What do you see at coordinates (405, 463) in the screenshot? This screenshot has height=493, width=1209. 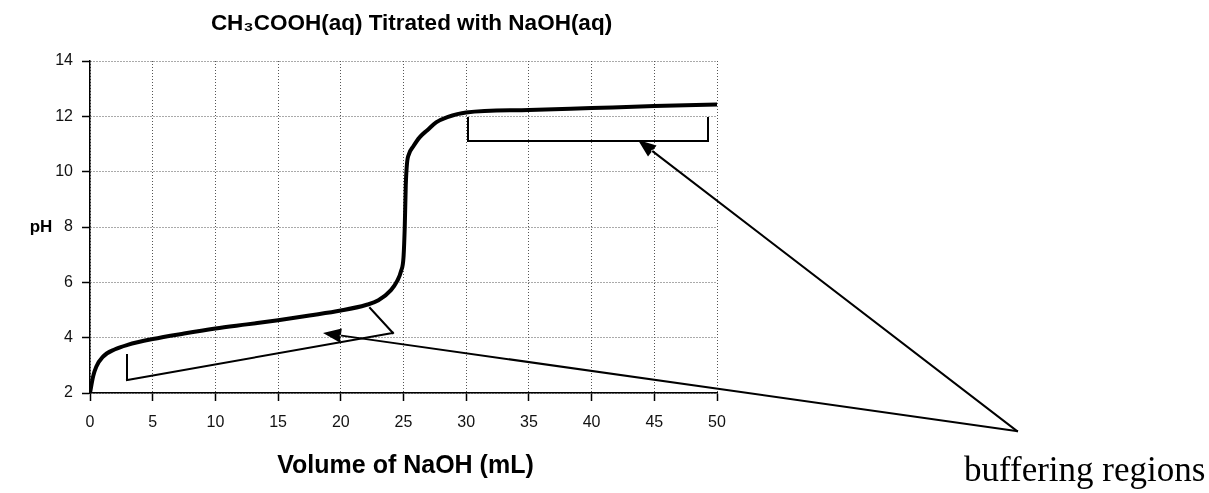 I see `x-axis-title: Volume of NaOH (mL)` at bounding box center [405, 463].